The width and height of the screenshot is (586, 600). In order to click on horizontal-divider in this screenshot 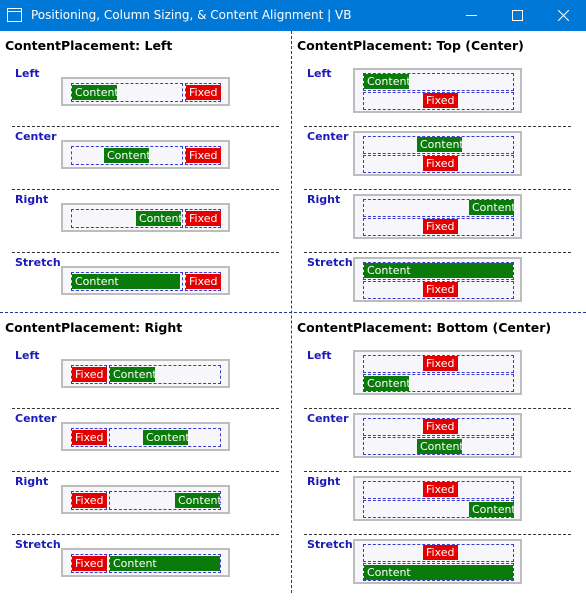, I will do `click(293, 312)`.